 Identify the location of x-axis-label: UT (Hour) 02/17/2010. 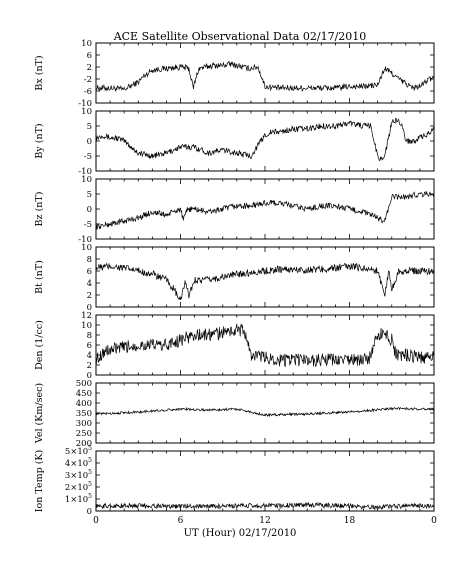
(240, 533).